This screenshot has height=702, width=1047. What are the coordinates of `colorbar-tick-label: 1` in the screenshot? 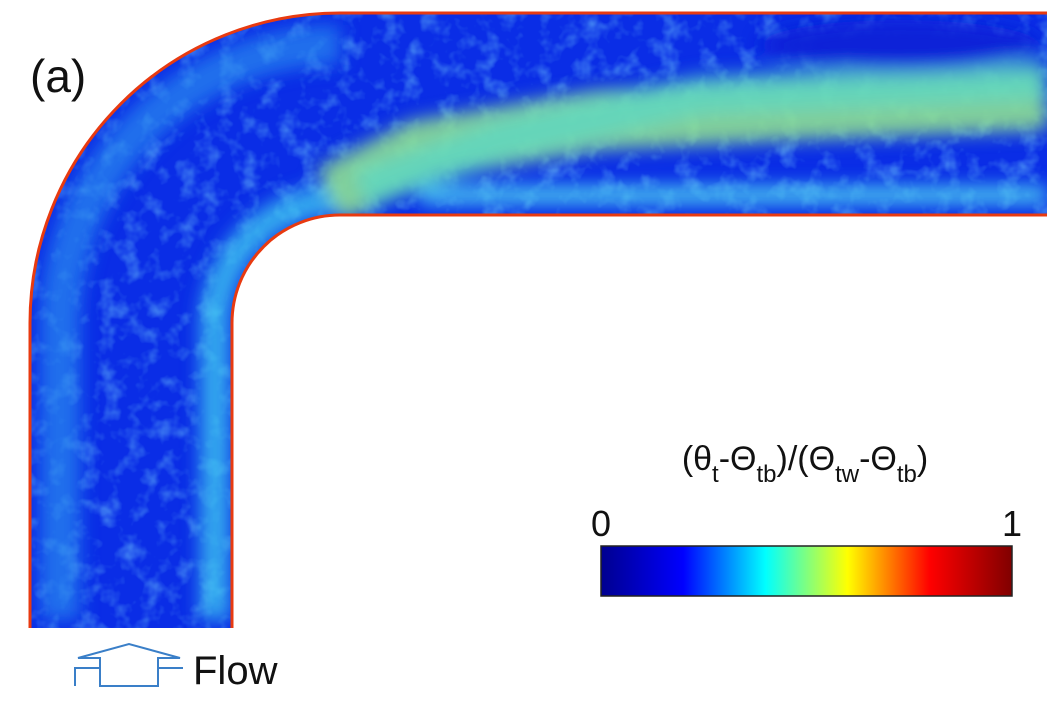 It's located at (1012, 523).